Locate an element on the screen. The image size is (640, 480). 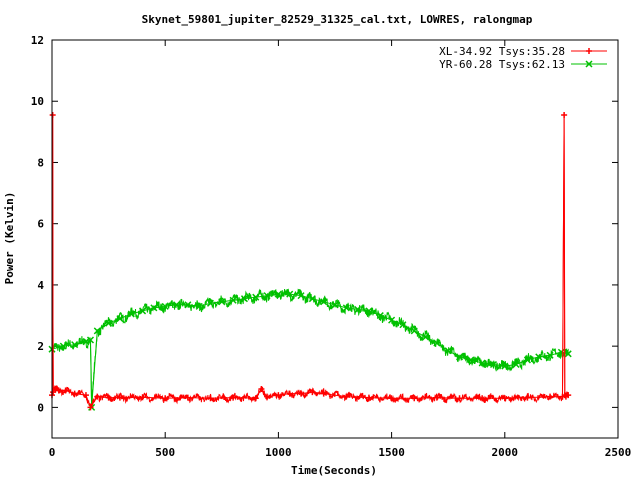
legend-label: XL-34.92 Tsys:35.28 is located at coordinates (502, 51).